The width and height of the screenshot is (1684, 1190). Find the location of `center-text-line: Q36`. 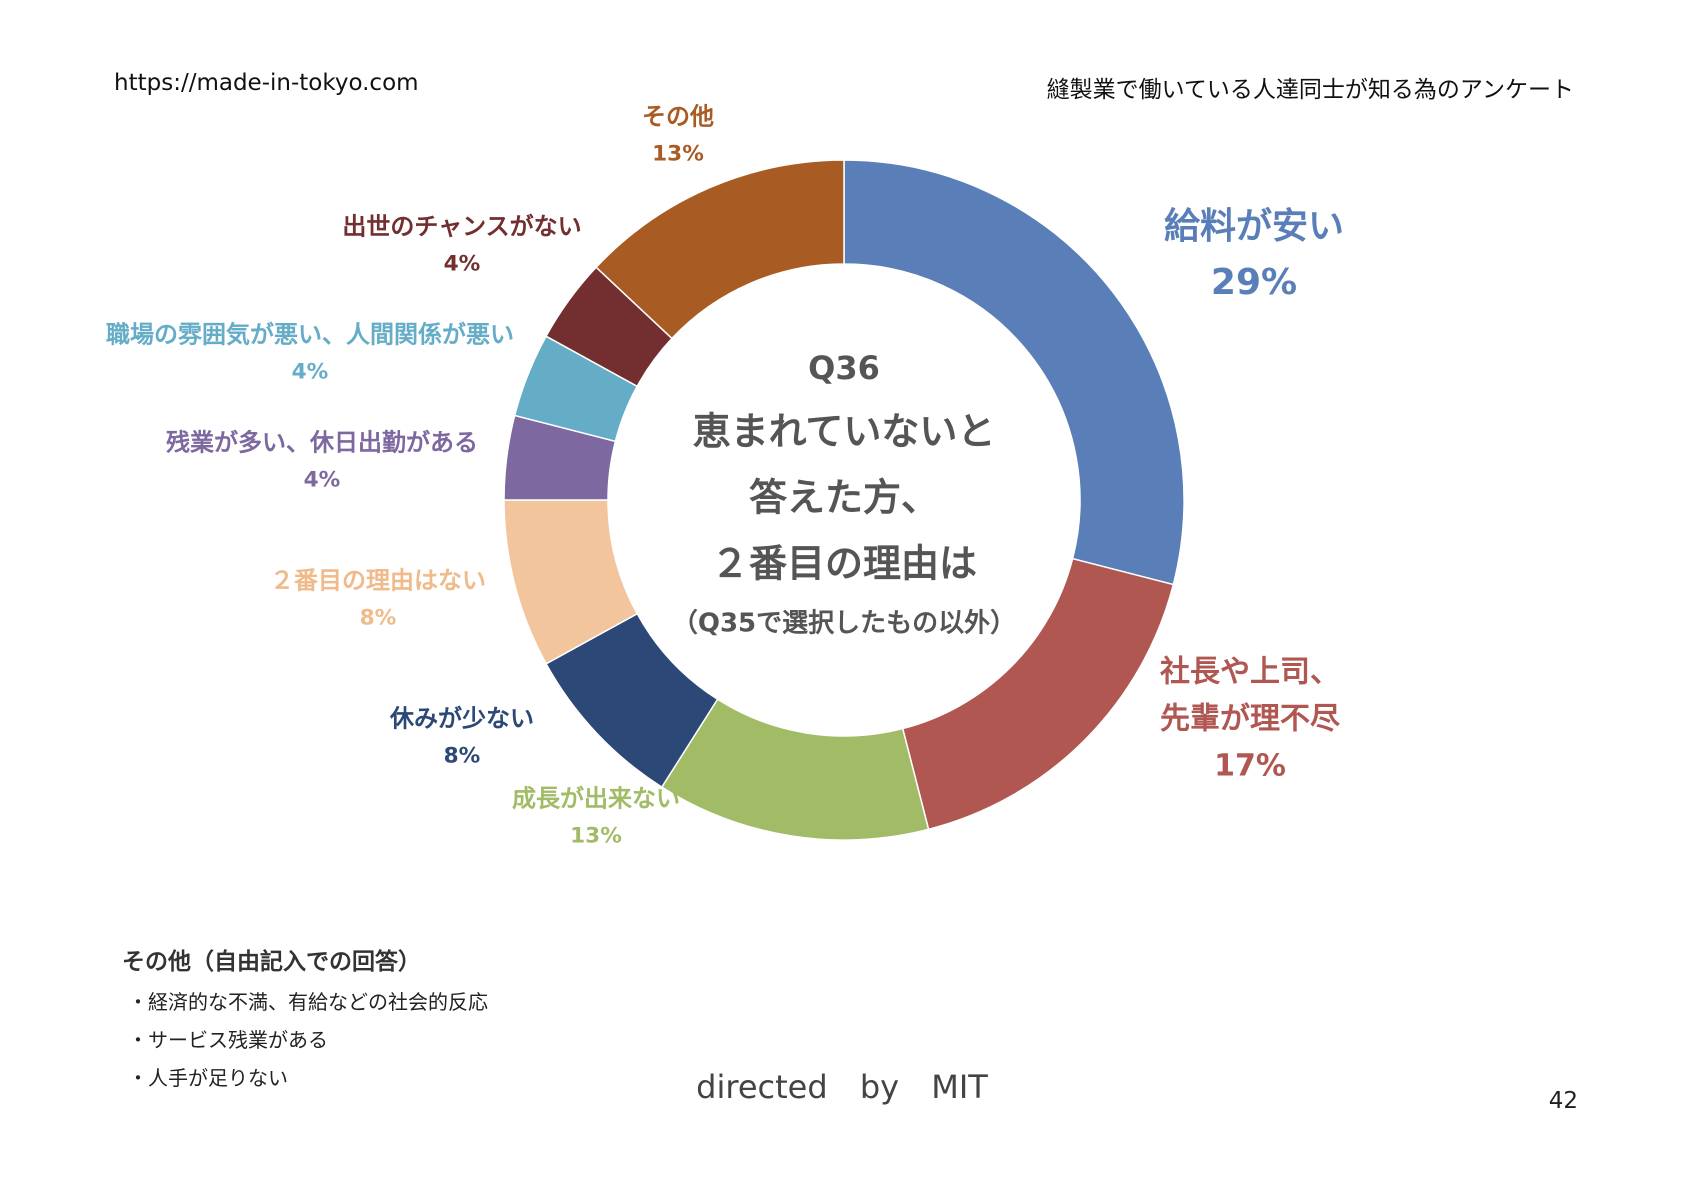

center-text-line: Q36 is located at coordinates (844, 368).